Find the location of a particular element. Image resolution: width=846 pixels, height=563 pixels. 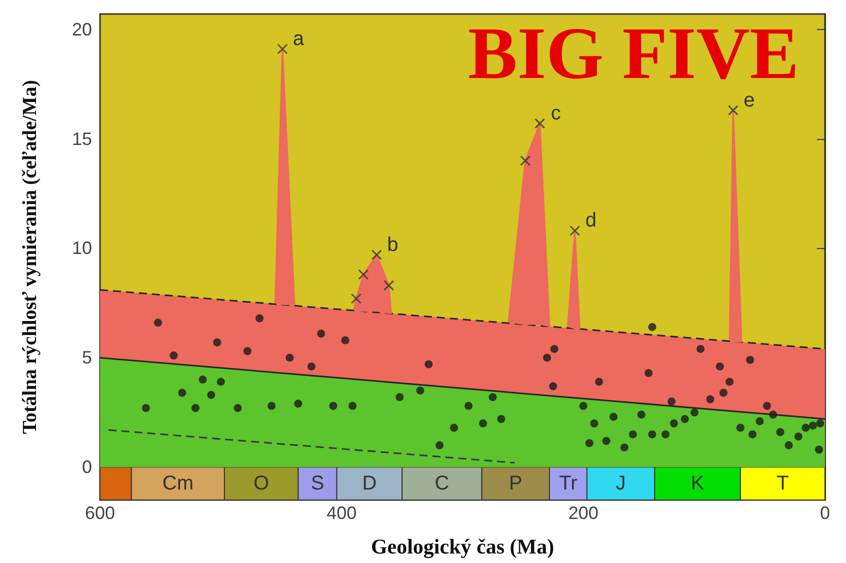

y-tick-label: 0 is located at coordinates (87, 467).